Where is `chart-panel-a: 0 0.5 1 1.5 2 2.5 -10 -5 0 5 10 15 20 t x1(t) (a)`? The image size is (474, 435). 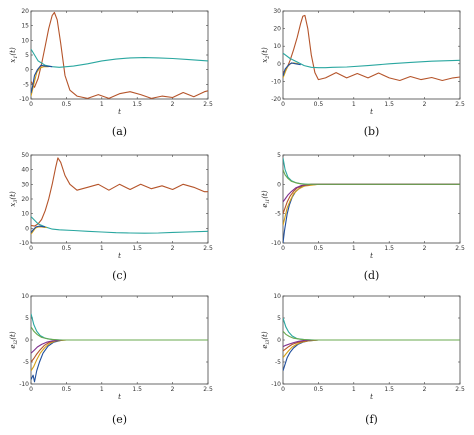 chart-panel-a: 0 0.5 1 1.5 2 2.5 -10 -5 0 5 10 15 20 t x1(t) (a) is located at coordinates (111, 73).